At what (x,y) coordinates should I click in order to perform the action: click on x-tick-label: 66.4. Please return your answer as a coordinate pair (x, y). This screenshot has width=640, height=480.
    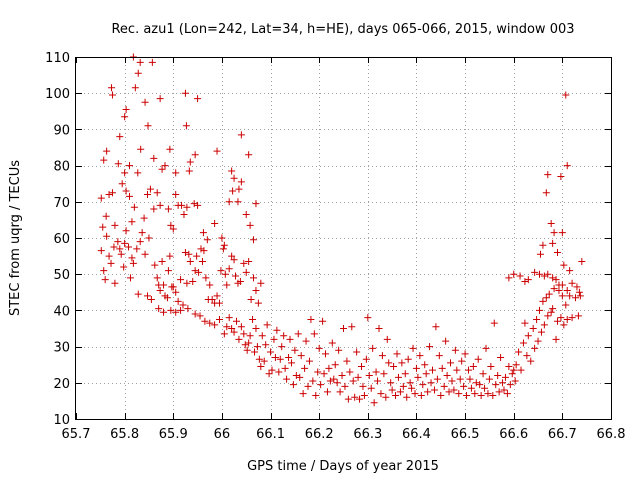
    Looking at the image, I should click on (416, 434).